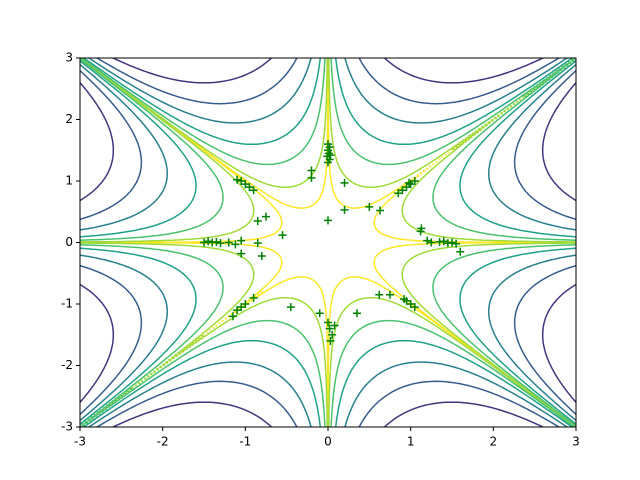 The width and height of the screenshot is (640, 480). I want to click on y-tick-label: -2, so click(67, 365).